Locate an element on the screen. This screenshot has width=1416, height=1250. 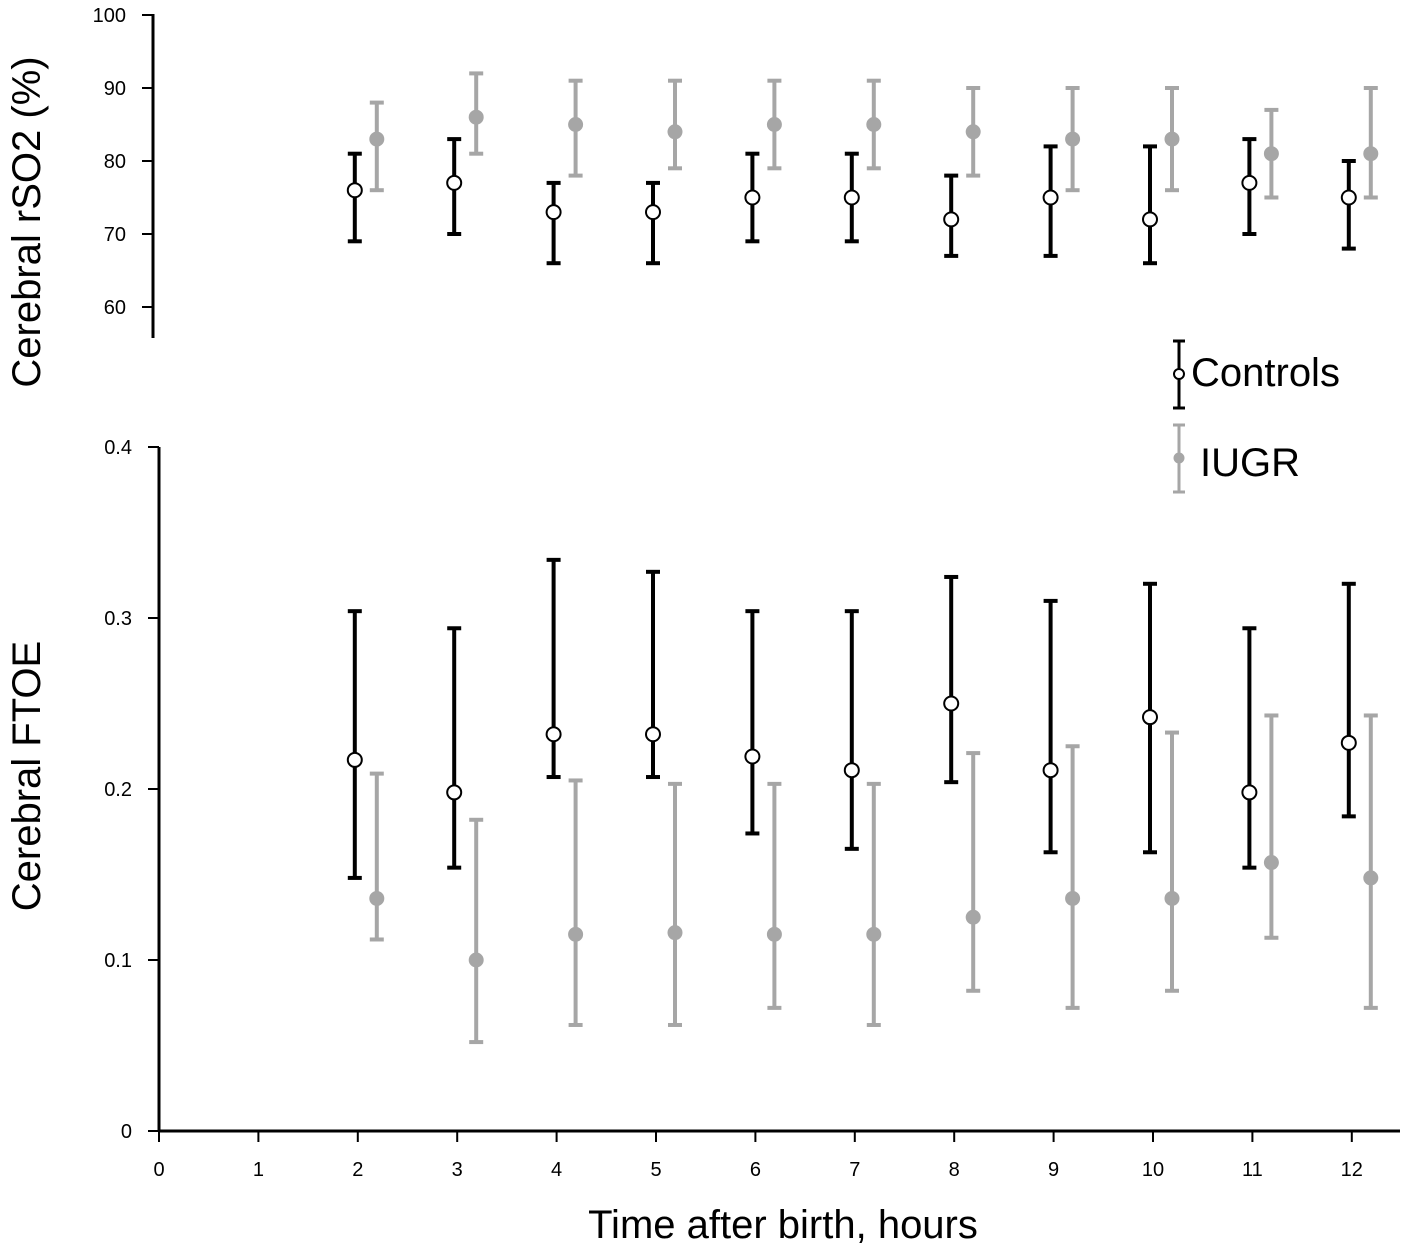
rso2-y-tick-label: 100 is located at coordinates (109, 16).